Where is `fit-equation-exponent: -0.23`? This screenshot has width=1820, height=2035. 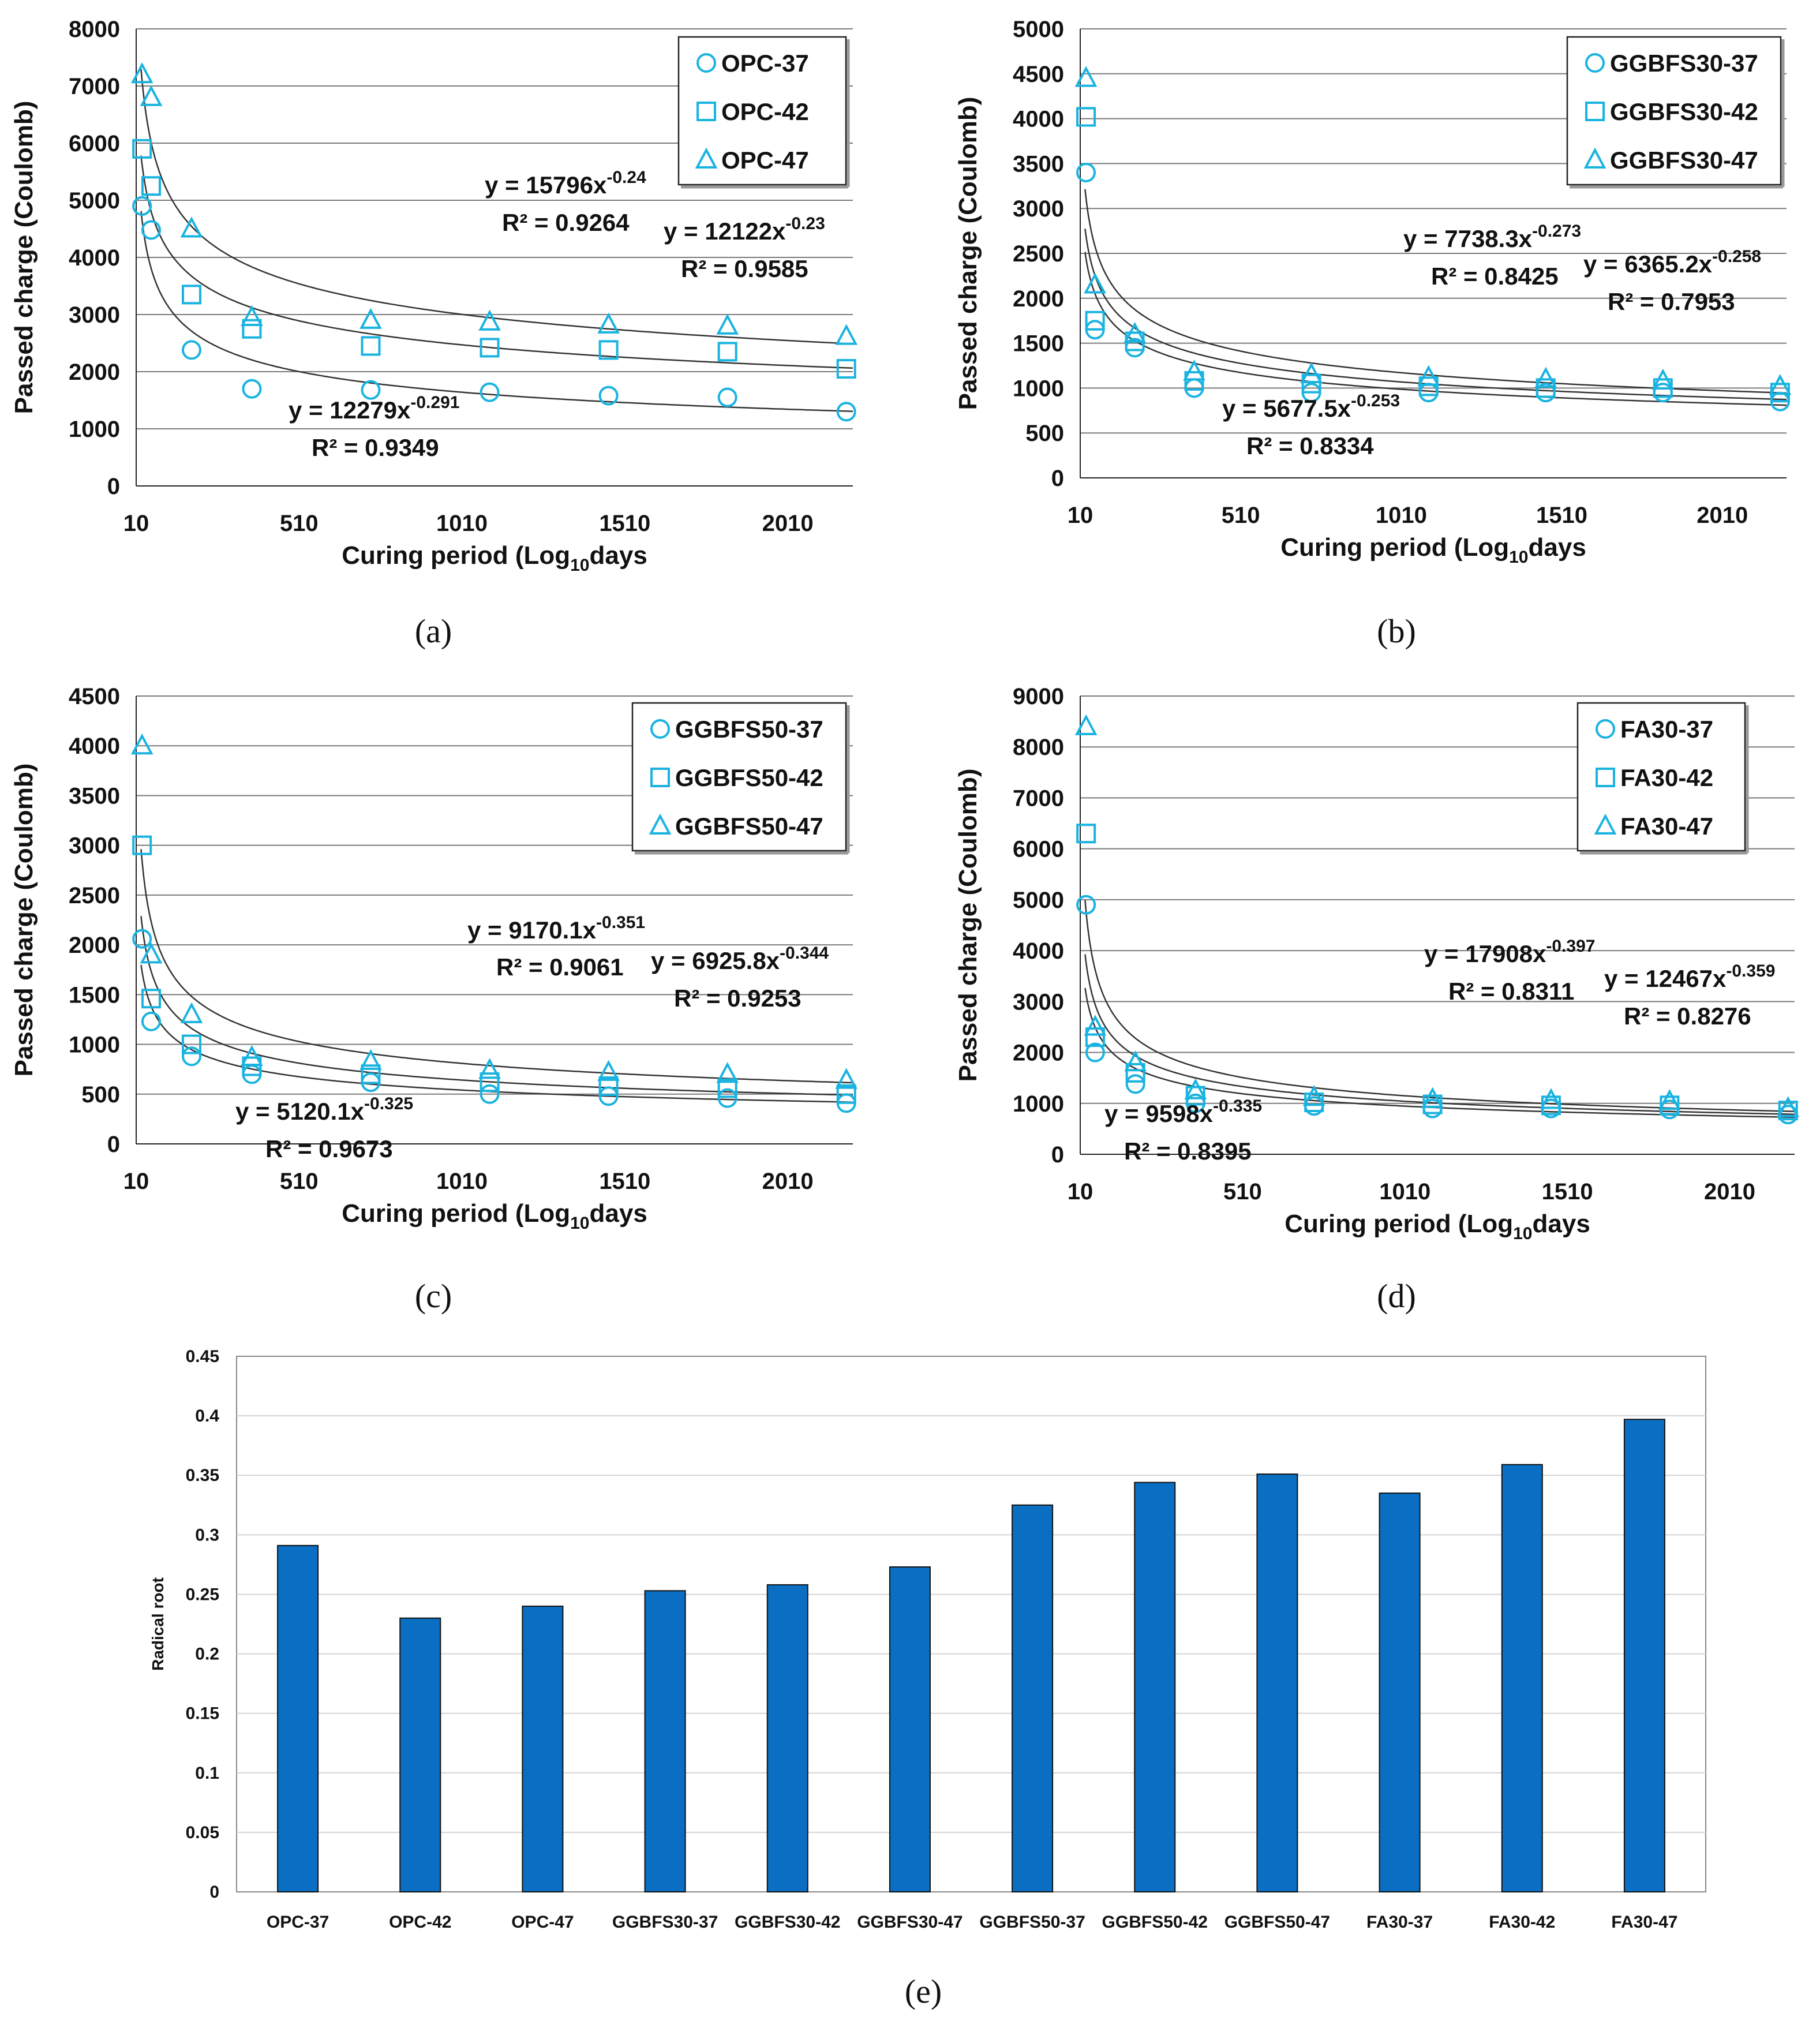
fit-equation-exponent: -0.23 is located at coordinates (805, 223).